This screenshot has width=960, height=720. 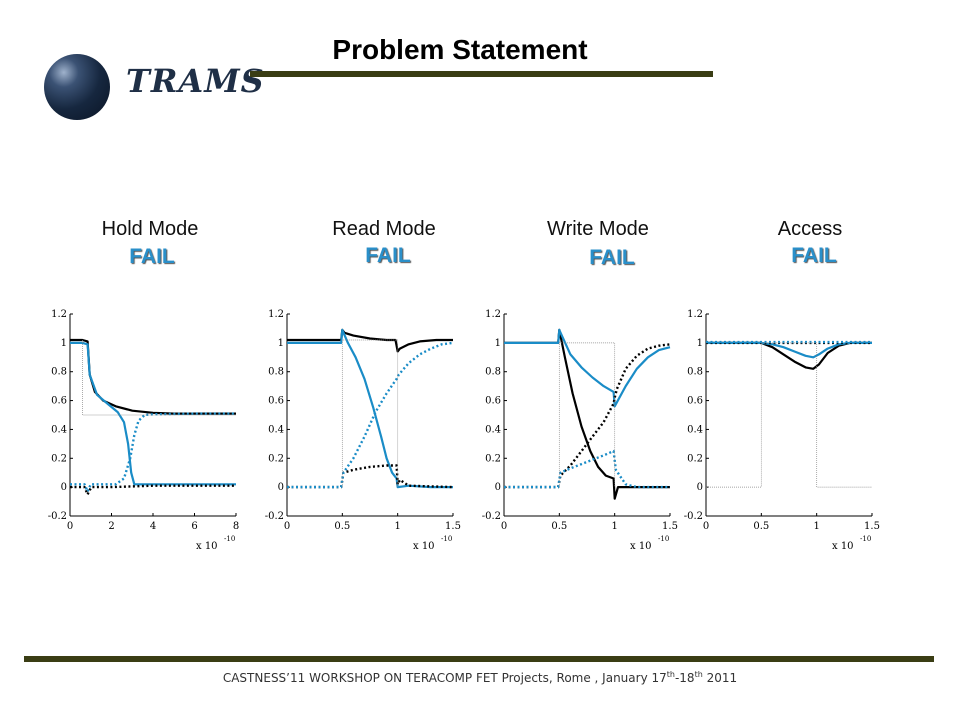 I want to click on footer-divider, so click(x=479, y=659).